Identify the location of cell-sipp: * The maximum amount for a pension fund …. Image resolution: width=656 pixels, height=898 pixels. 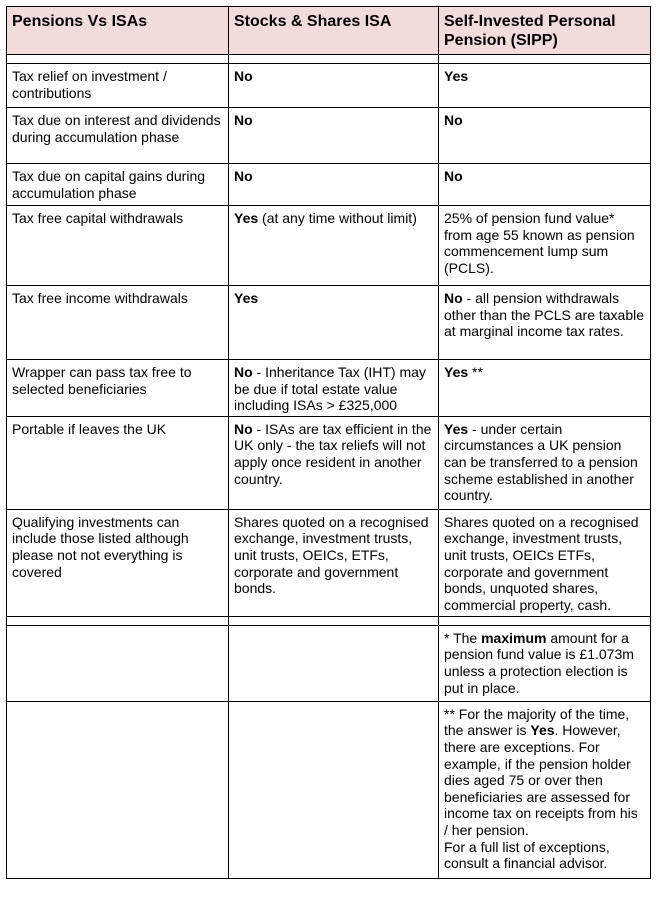
(544, 663).